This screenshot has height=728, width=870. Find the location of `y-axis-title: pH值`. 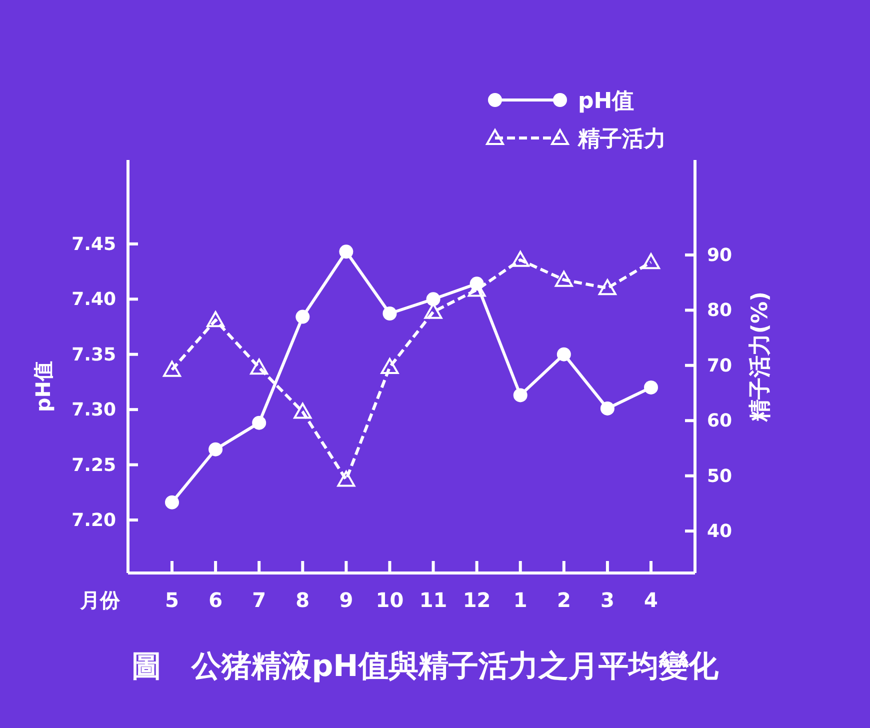

y-axis-title: pH值 is located at coordinates (43, 386).